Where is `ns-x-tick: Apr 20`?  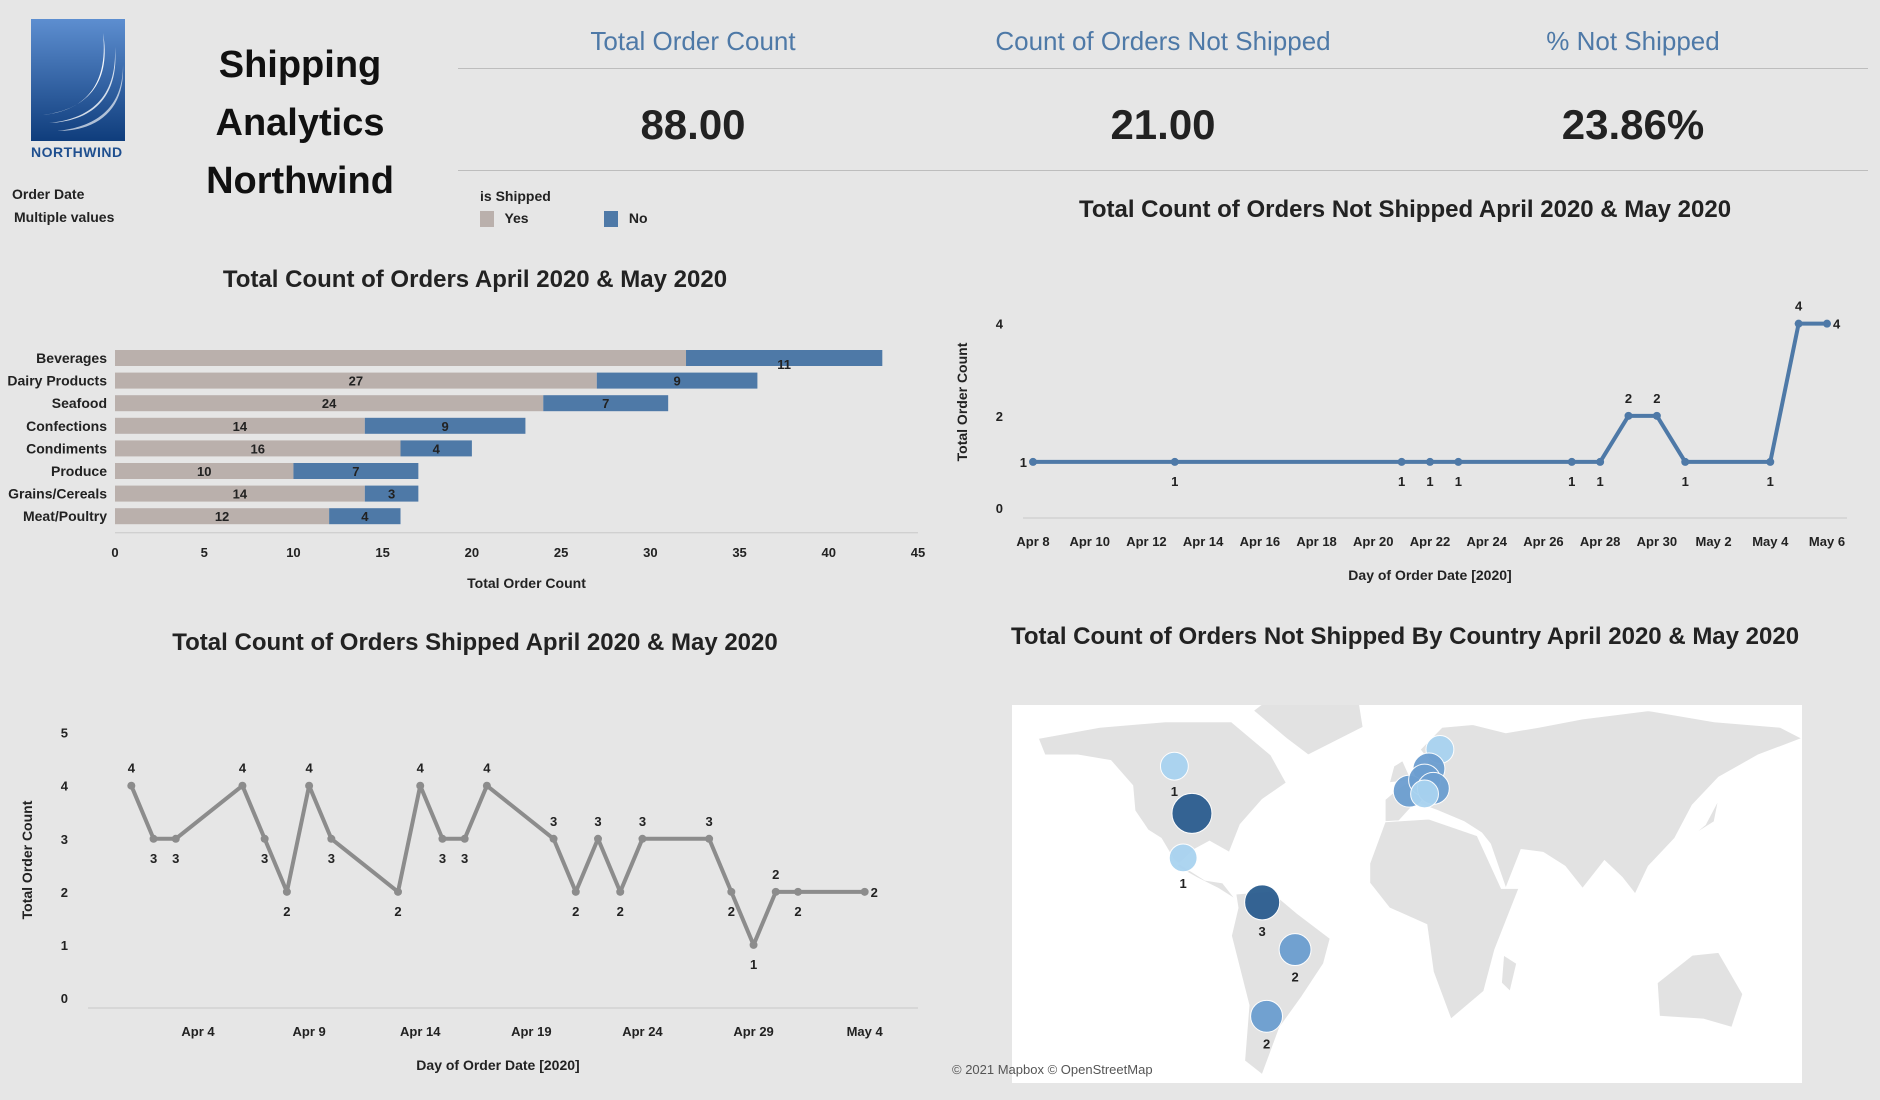 ns-x-tick: Apr 20 is located at coordinates (1373, 541).